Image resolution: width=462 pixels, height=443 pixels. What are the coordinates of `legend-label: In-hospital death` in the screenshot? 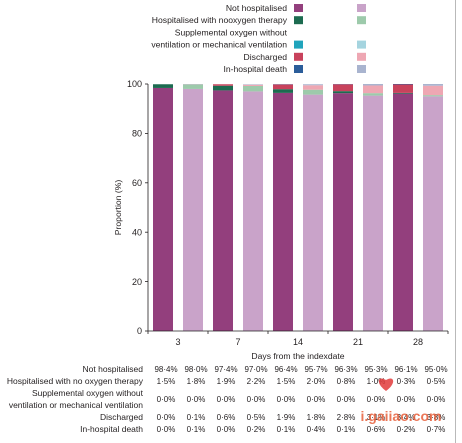 It's located at (255, 69).